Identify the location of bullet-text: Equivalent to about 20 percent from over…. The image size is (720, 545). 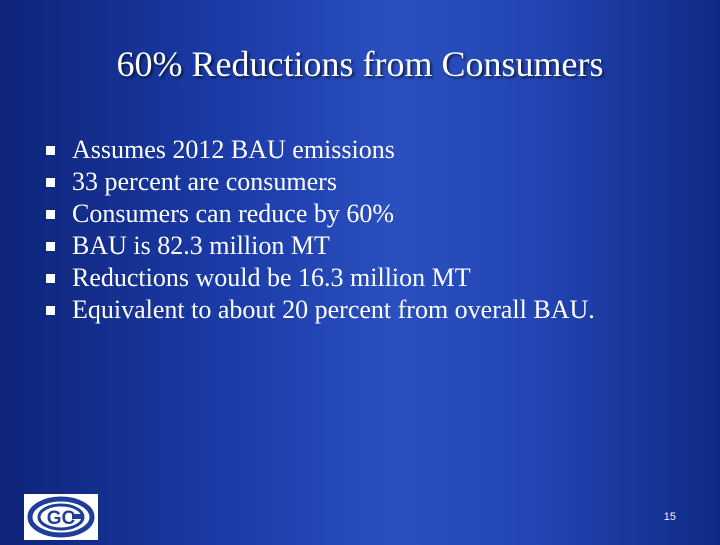
(333, 309).